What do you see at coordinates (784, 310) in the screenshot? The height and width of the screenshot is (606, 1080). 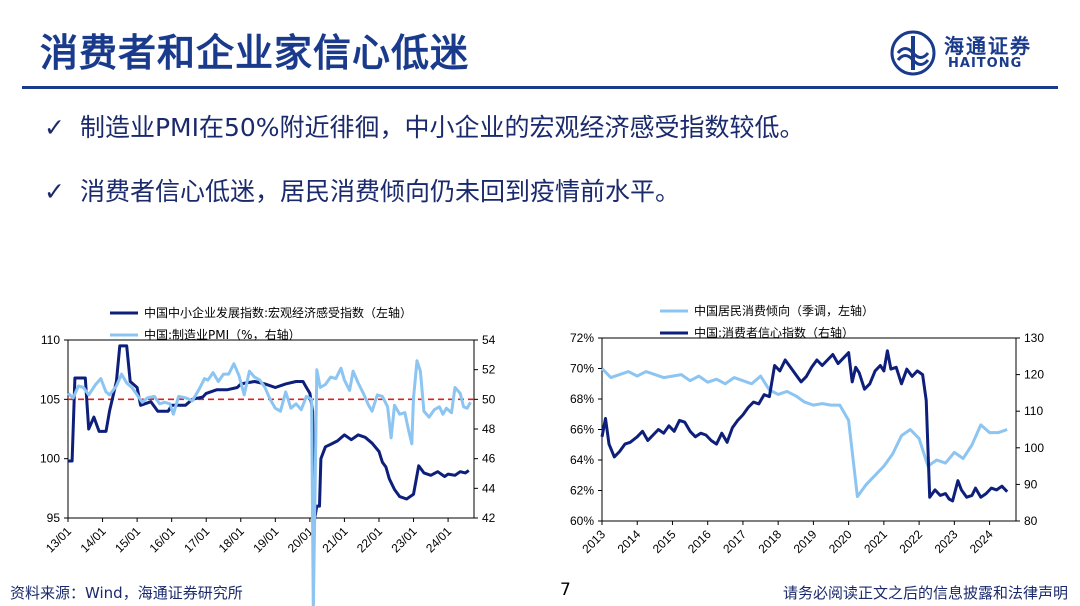 I see `legend-label: 中国居民消费倾向（季调，左轴）` at bounding box center [784, 310].